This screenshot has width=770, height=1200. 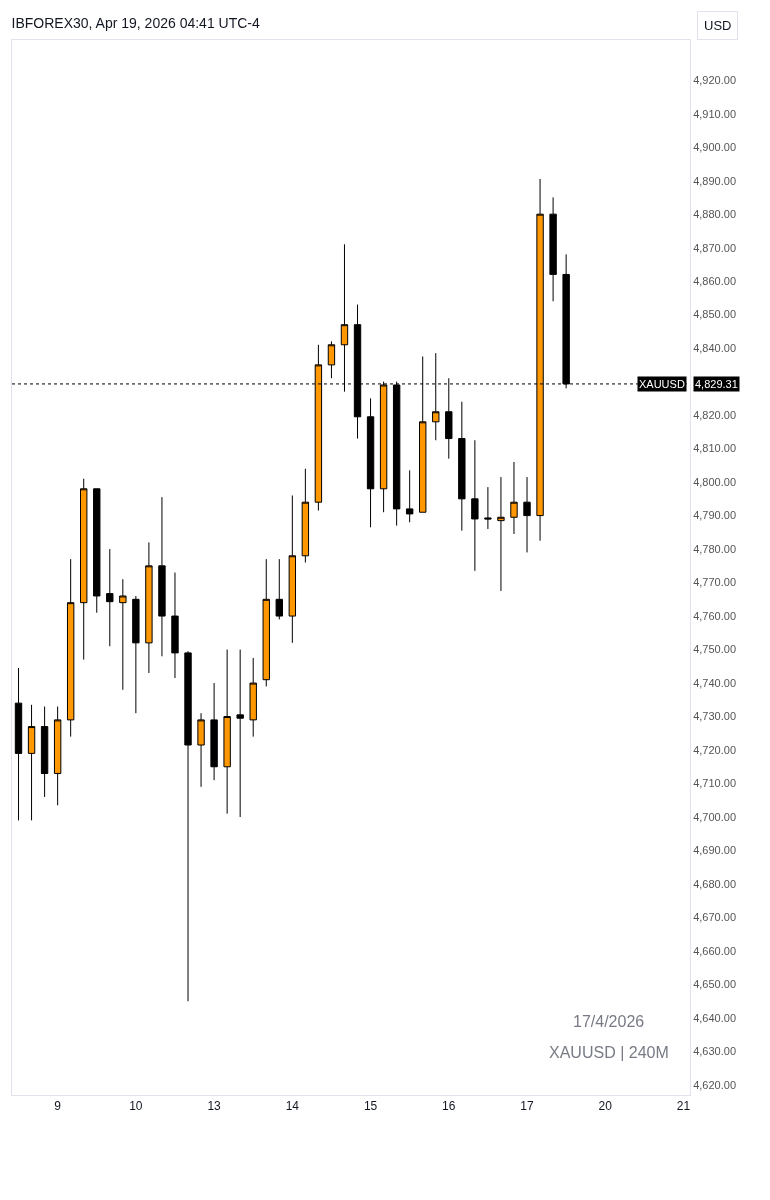 I want to click on y-tick-label: 4,640.00, so click(x=715, y=1017).